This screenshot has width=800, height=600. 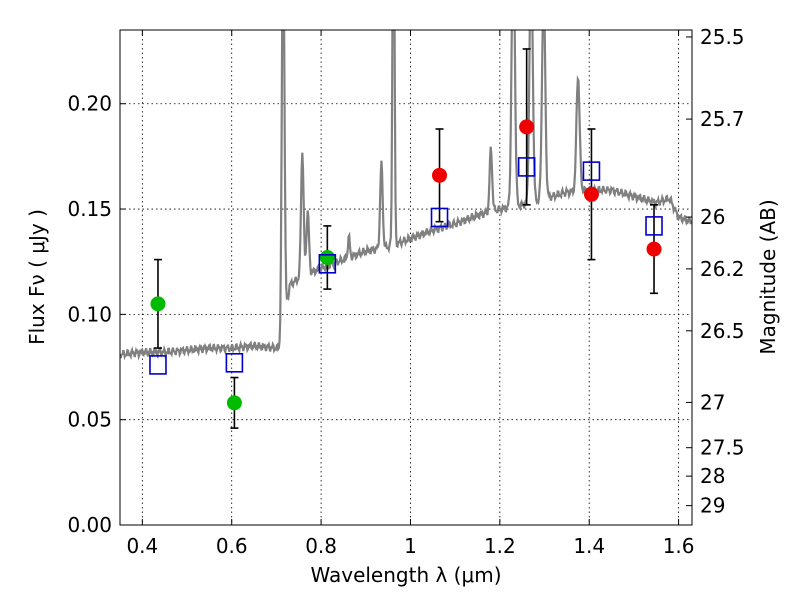 I want to click on right-tick-label: 25.7, so click(x=722, y=119).